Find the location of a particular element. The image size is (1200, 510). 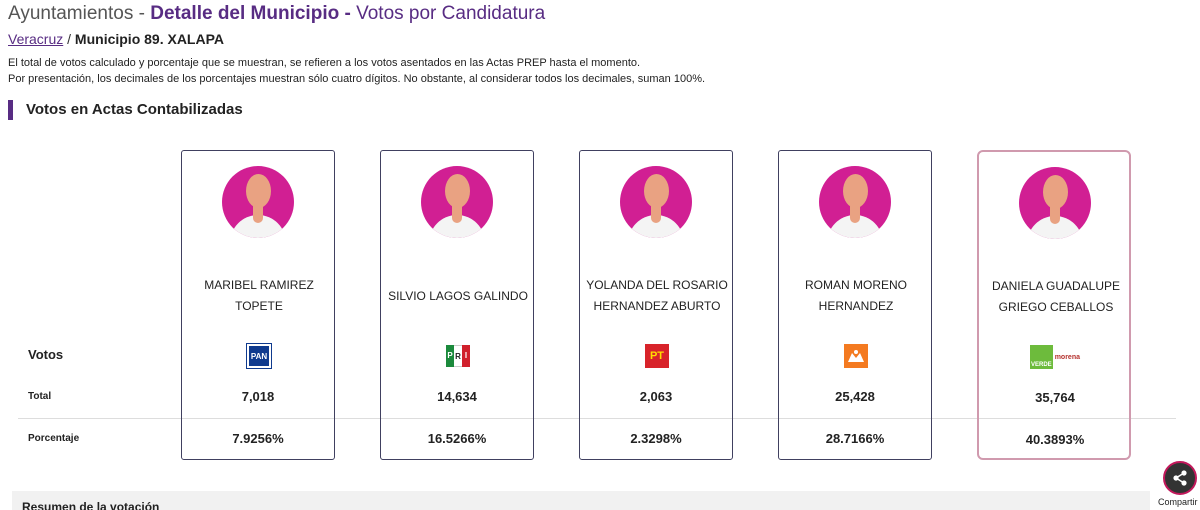

breadcrumb: Veracruz / Municipio 89. XALAPA is located at coordinates (116, 39).